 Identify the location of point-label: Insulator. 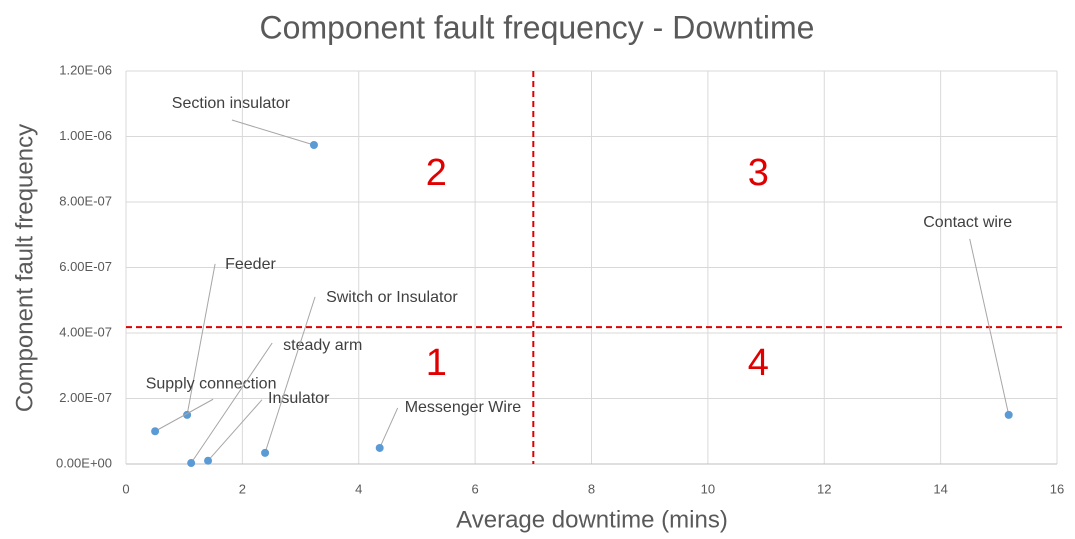
(299, 398).